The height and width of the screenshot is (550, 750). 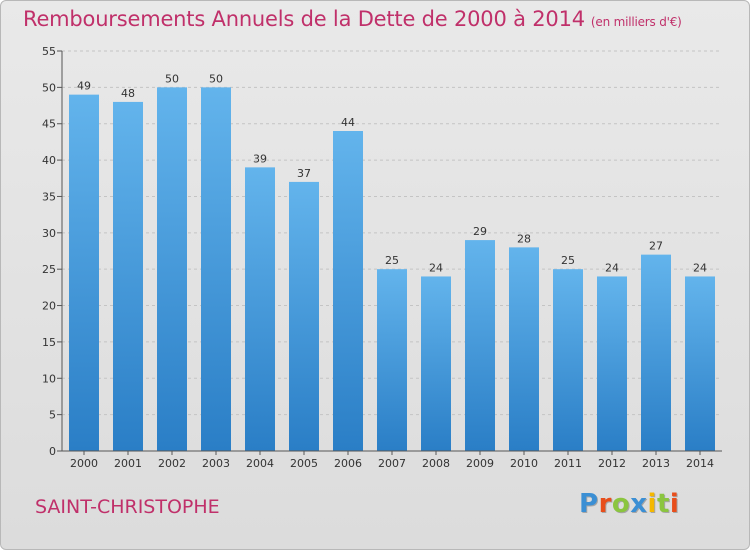 I want to click on bar-value-label: 39, so click(x=260, y=158).